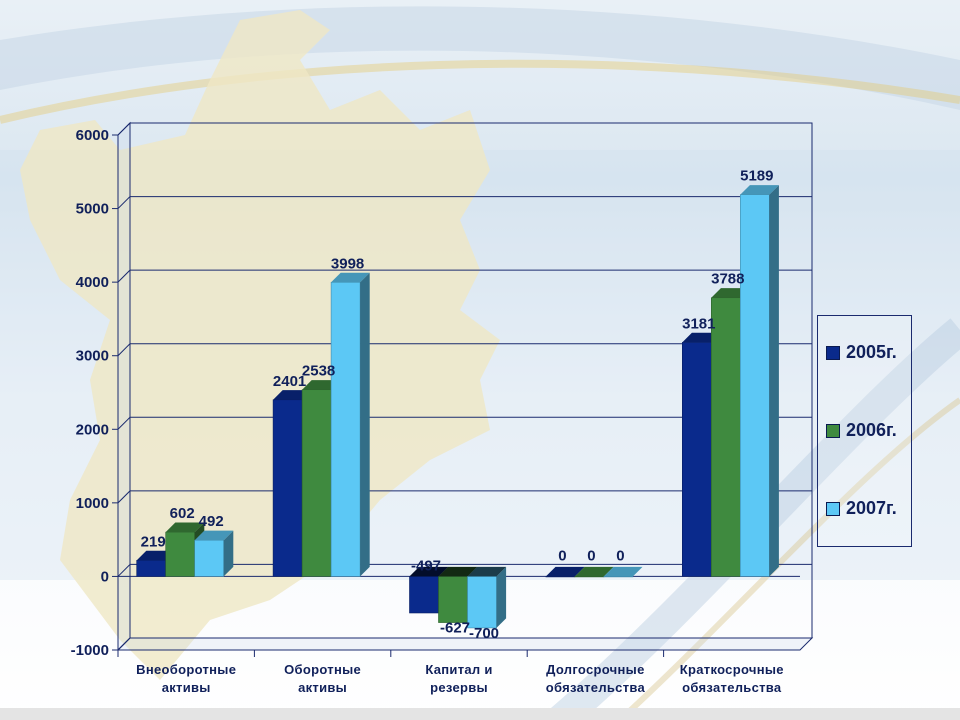 This screenshot has height=720, width=960. Describe the element at coordinates (727, 279) in the screenshot. I see `data-label: 3788` at that location.